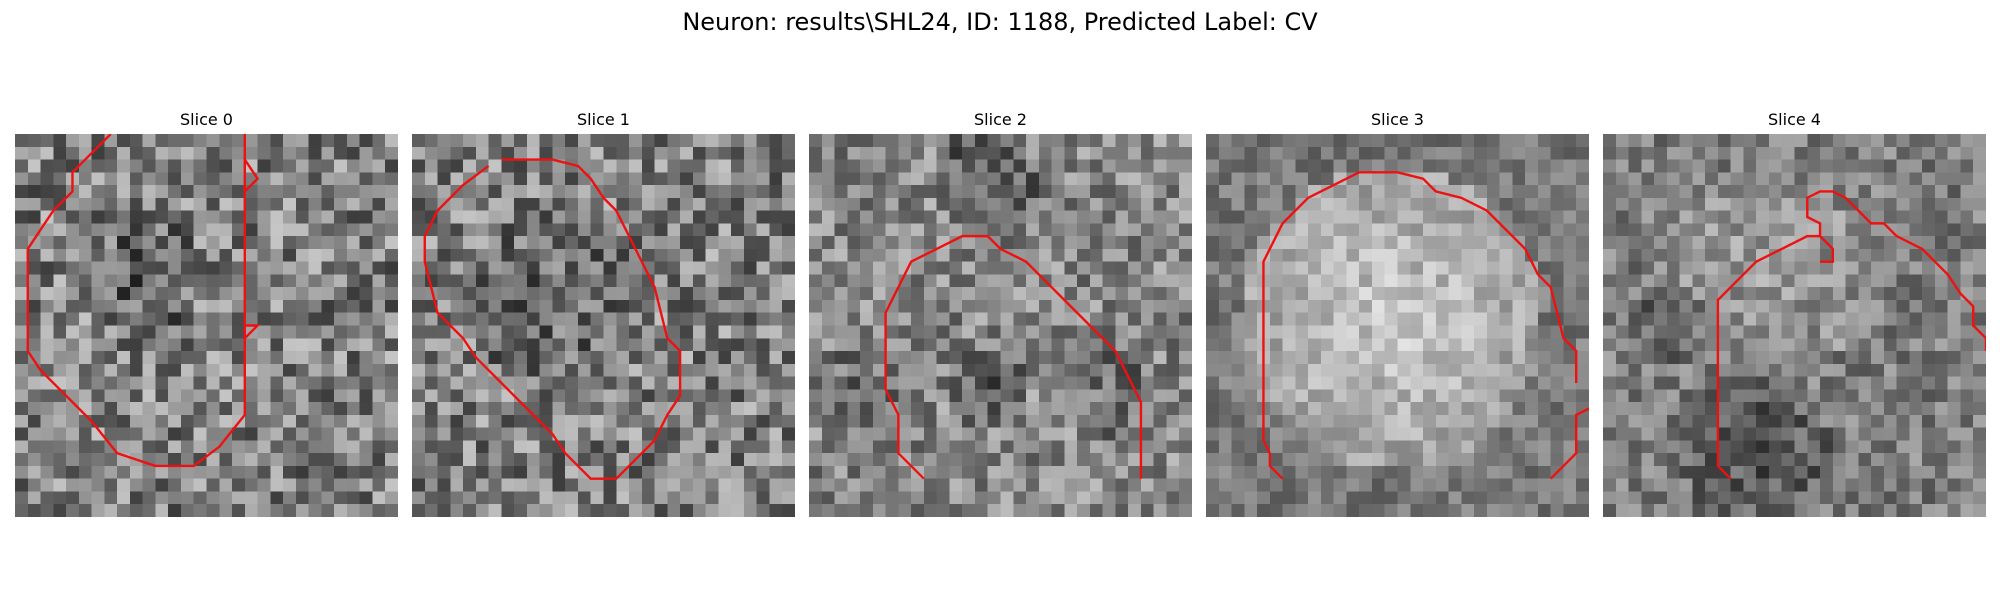 This screenshot has height=600, width=2000. What do you see at coordinates (206, 119) in the screenshot?
I see `slice-title-0: Slice 0` at bounding box center [206, 119].